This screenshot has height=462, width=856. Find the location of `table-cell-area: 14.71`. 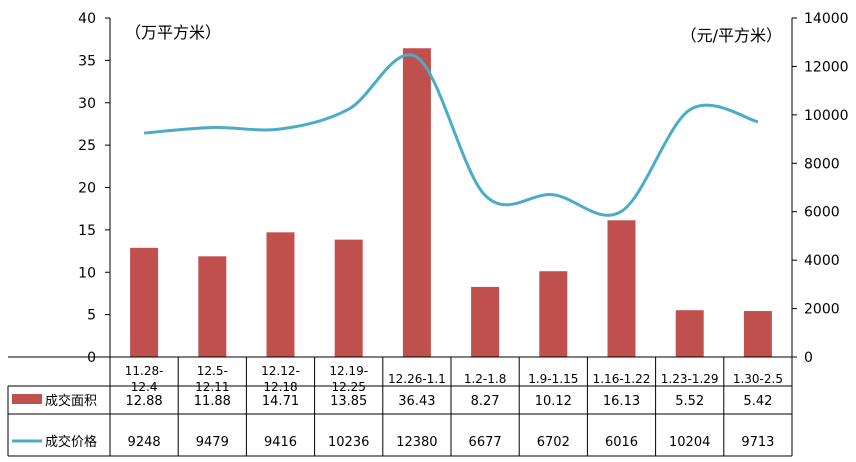

table-cell-area: 14.71 is located at coordinates (280, 401).